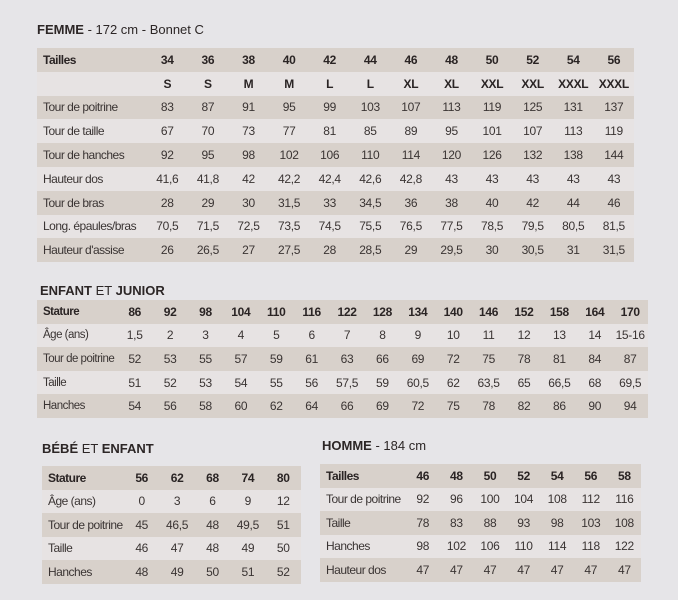  Describe the element at coordinates (248, 501) in the screenshot. I see `table-cell: 9` at that location.